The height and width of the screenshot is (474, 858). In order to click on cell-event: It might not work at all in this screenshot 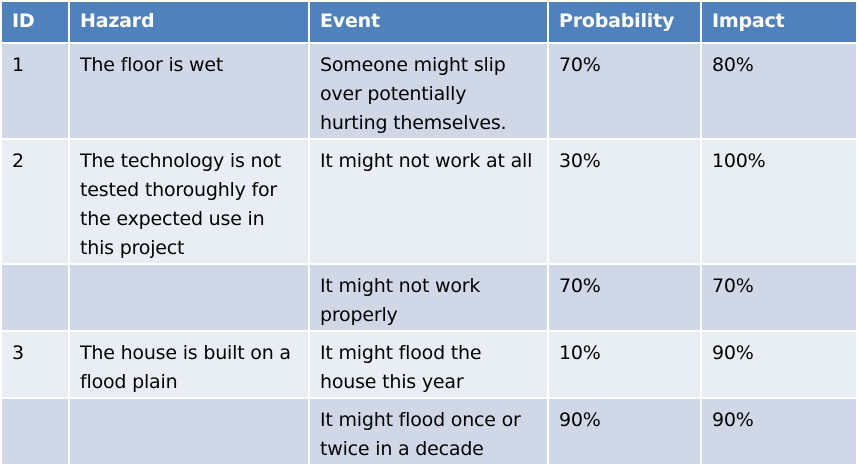, I will do `click(428, 201)`.